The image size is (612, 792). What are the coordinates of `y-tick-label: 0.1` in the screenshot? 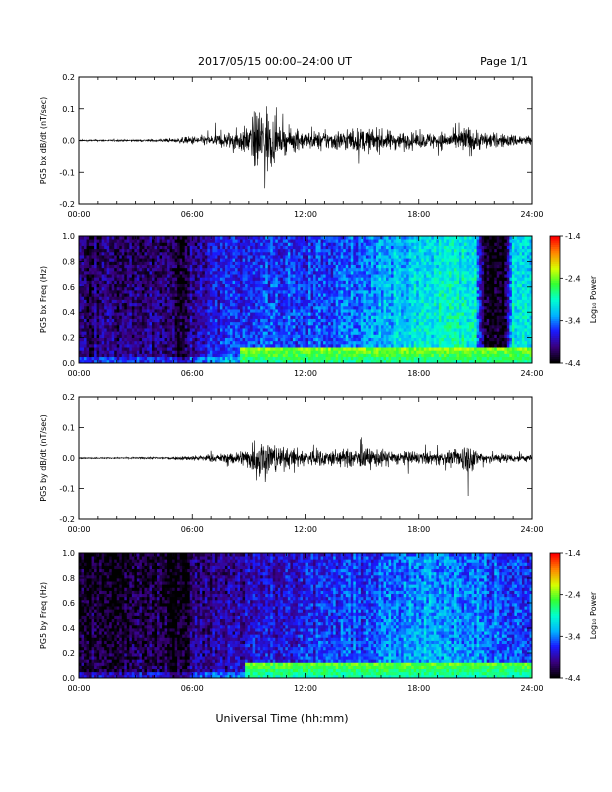 It's located at (68, 109).